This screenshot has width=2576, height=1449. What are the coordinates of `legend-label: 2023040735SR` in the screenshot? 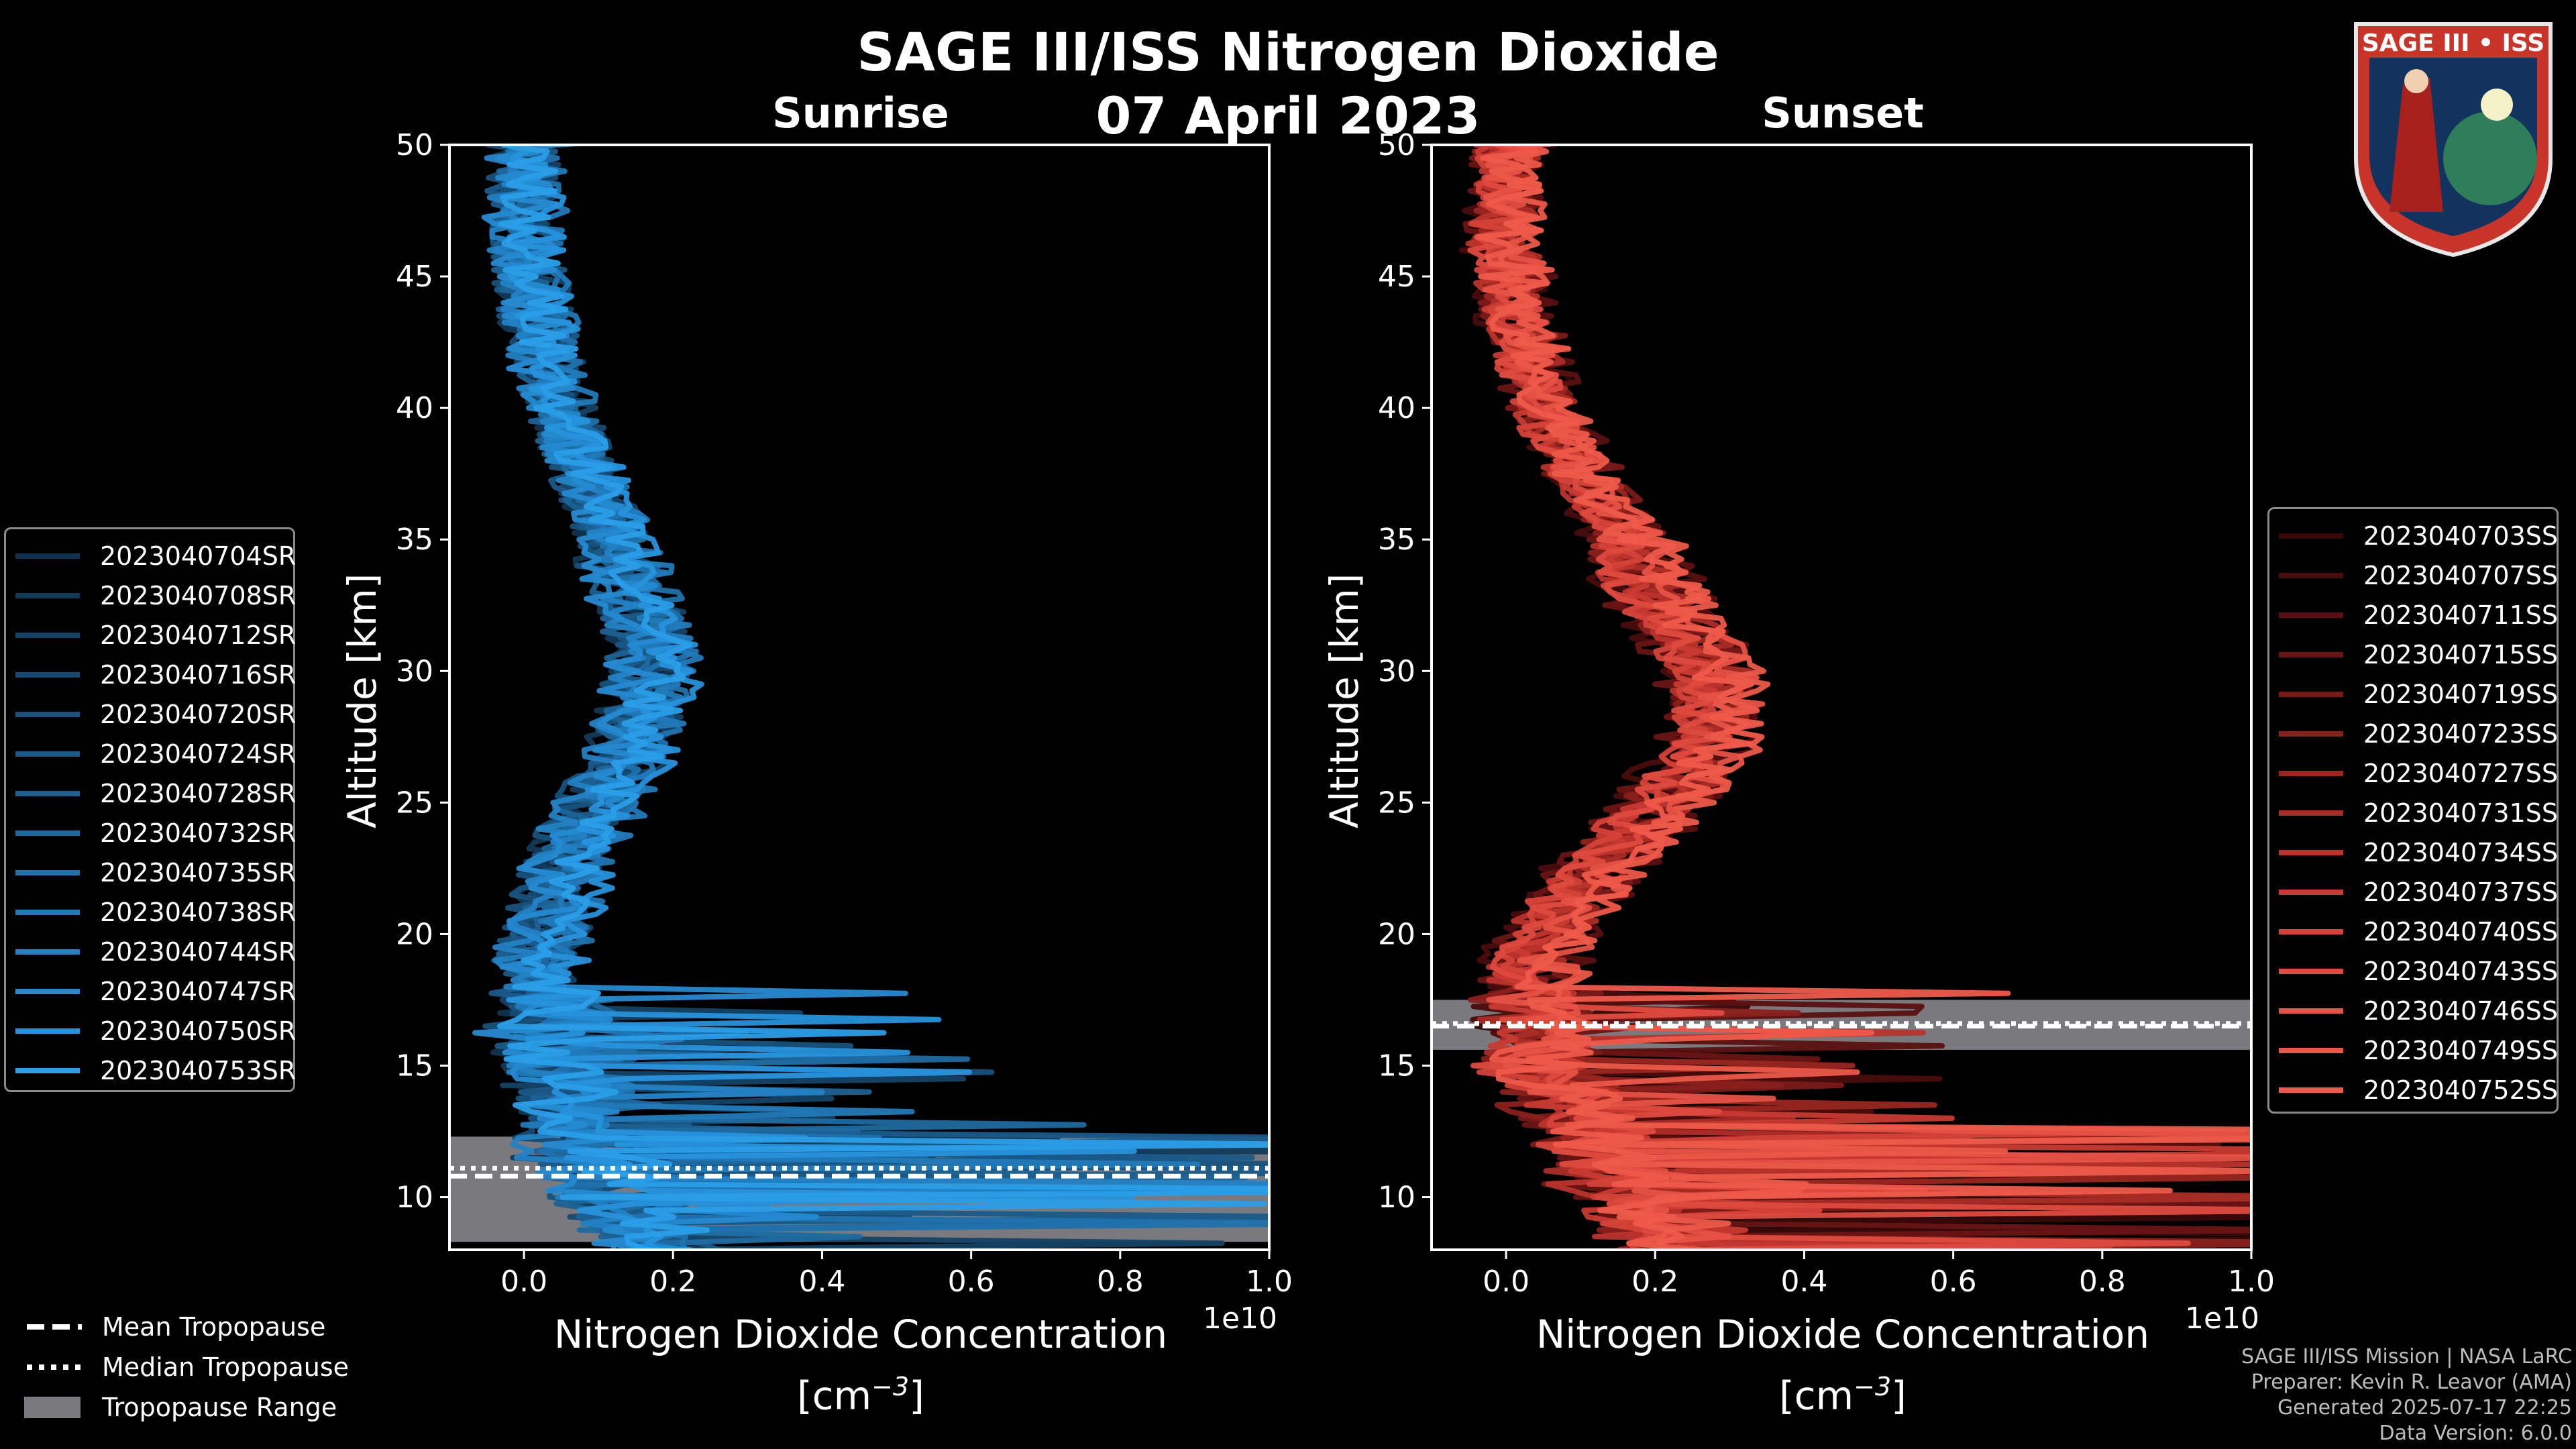 It's located at (198, 873).